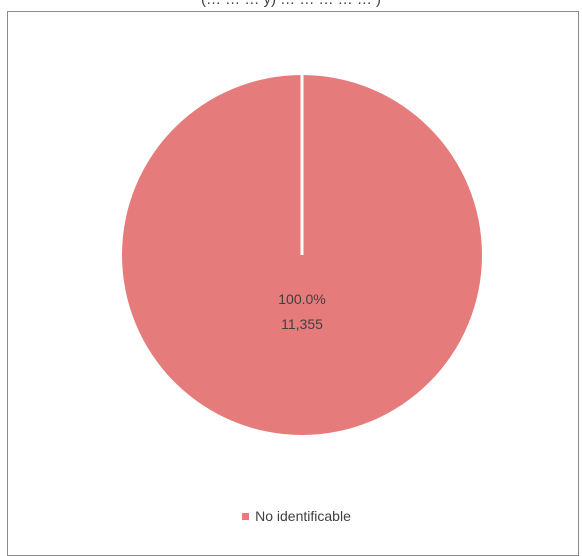 The image size is (582, 556). Describe the element at coordinates (303, 516) in the screenshot. I see `legend-label-no-identificable: No identificable` at that location.